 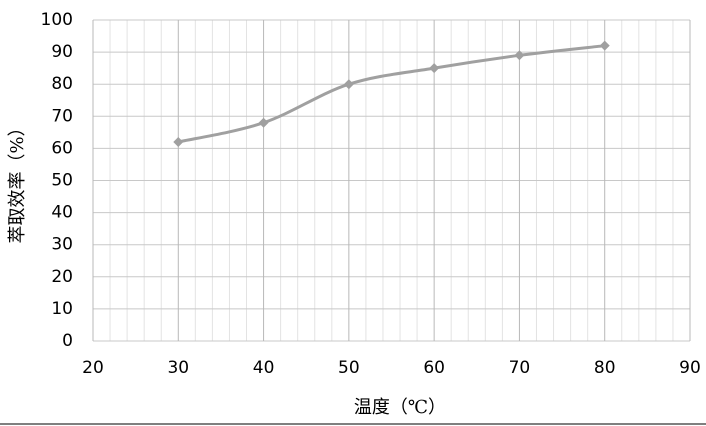 What do you see at coordinates (62, 181) in the screenshot?
I see `y-tick-label: 50` at bounding box center [62, 181].